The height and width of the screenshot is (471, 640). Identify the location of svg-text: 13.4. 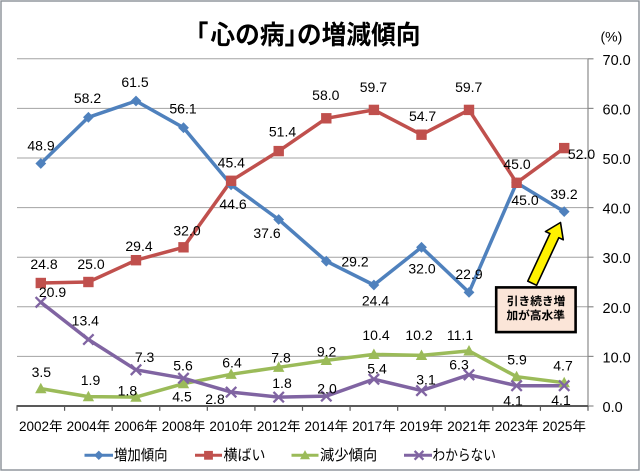
(85, 321).